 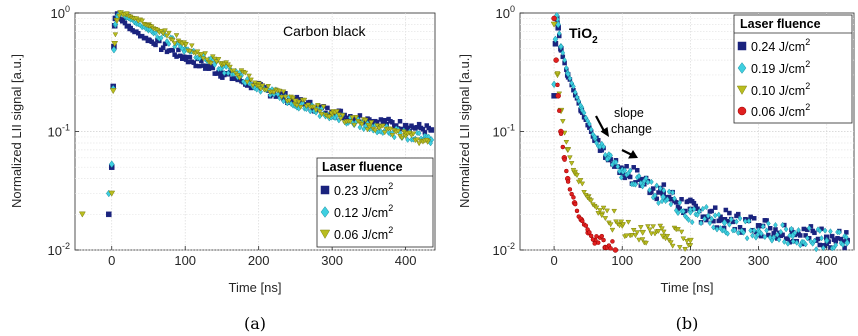 I want to click on panel-b-title: TiO2, so click(x=583, y=35).